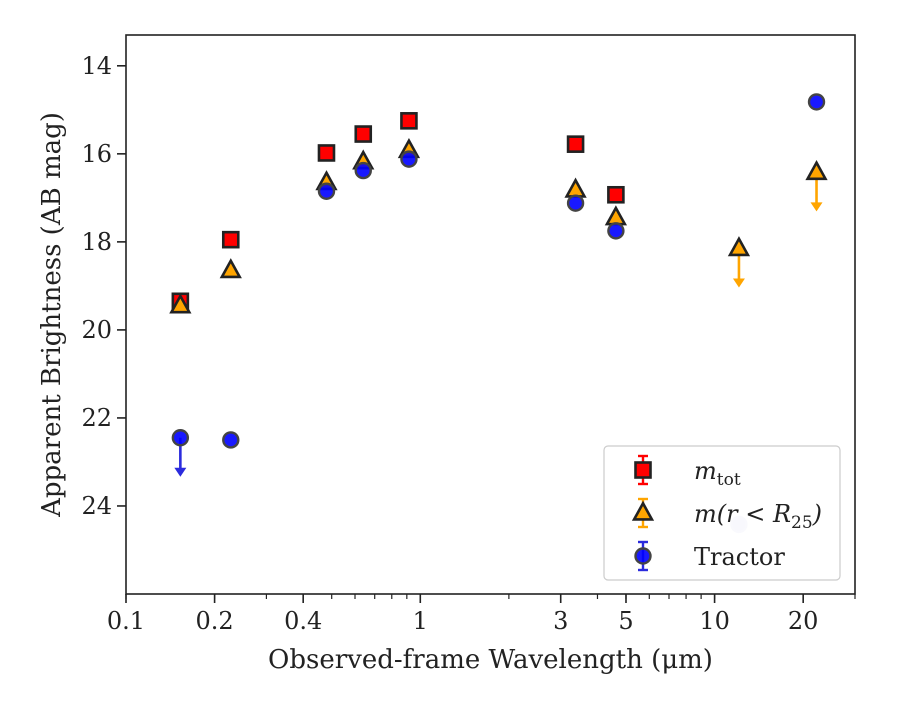 The image size is (900, 705). Describe the element at coordinates (420, 621) in the screenshot. I see `x-tick-label: 1` at that location.